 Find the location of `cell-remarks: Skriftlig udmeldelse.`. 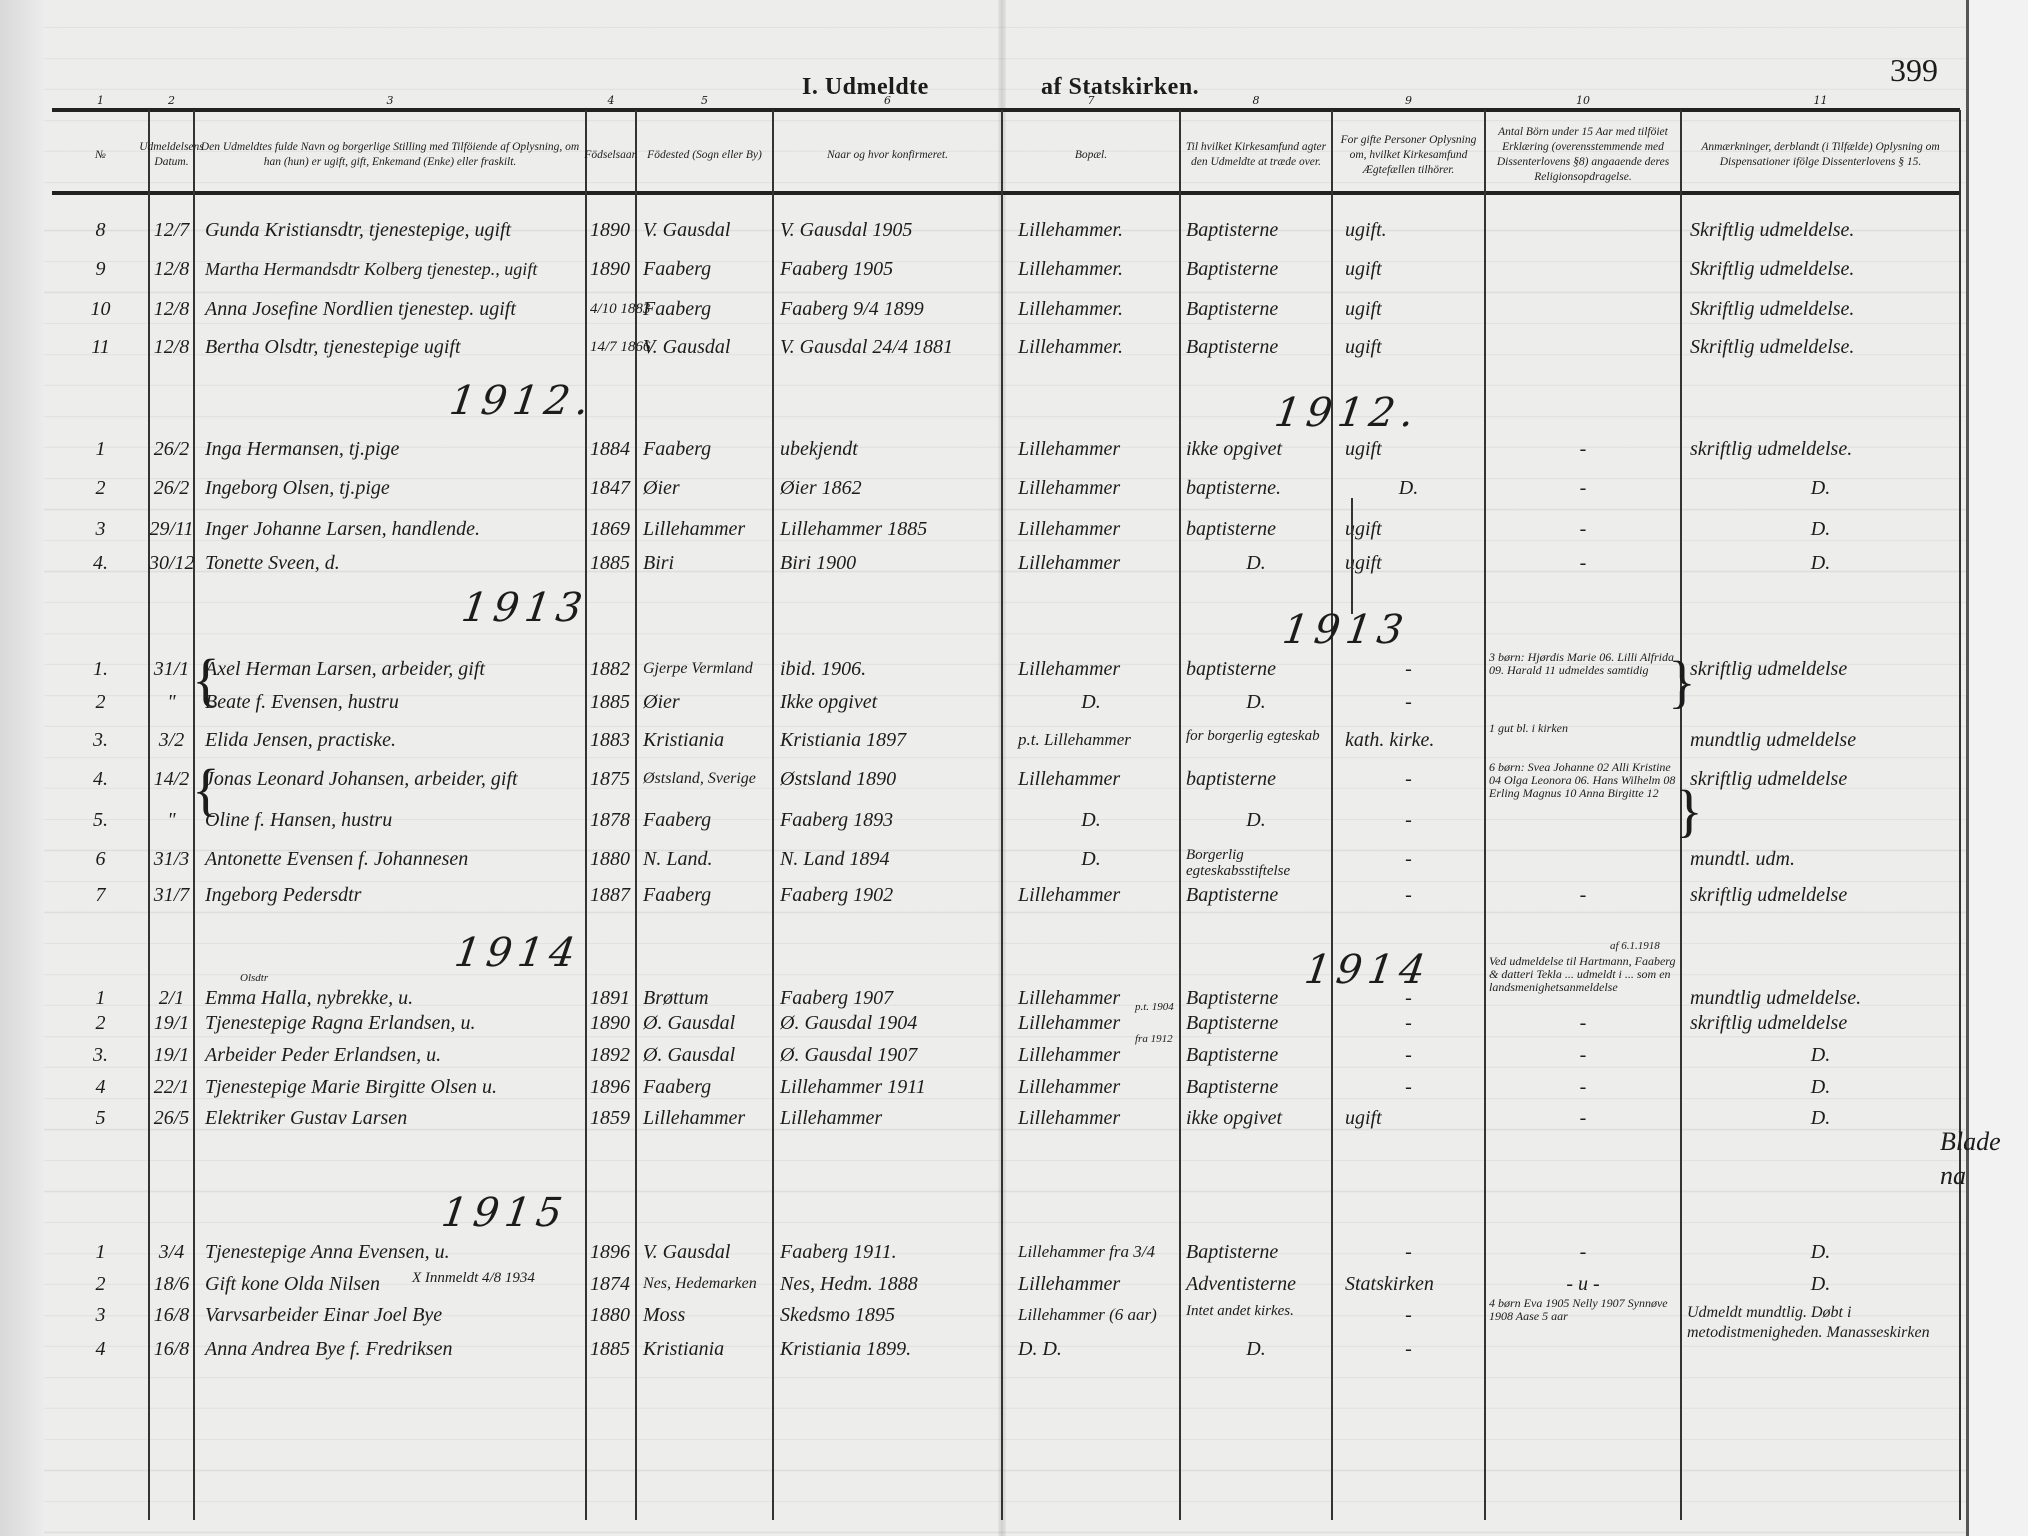

cell-remarks: Skriftlig udmeldelse. is located at coordinates (1772, 309).